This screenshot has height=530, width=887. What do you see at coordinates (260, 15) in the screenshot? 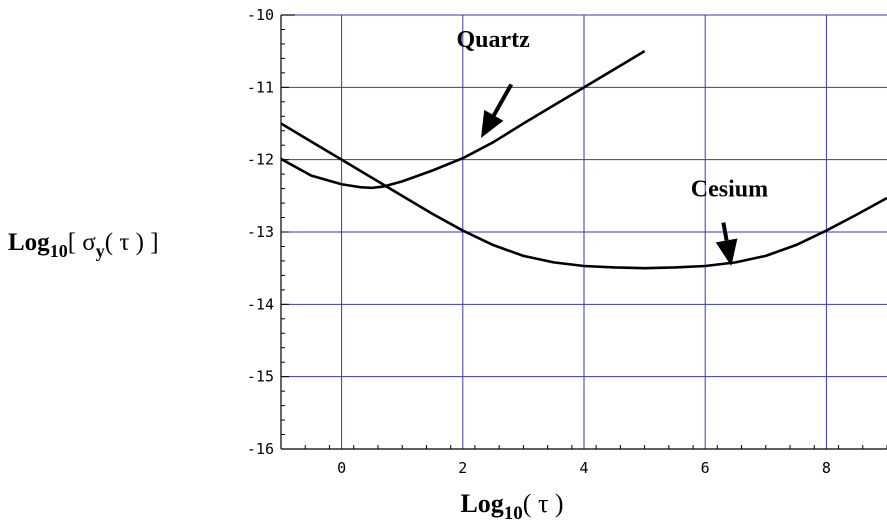
I see `y-tick-label: -10` at bounding box center [260, 15].